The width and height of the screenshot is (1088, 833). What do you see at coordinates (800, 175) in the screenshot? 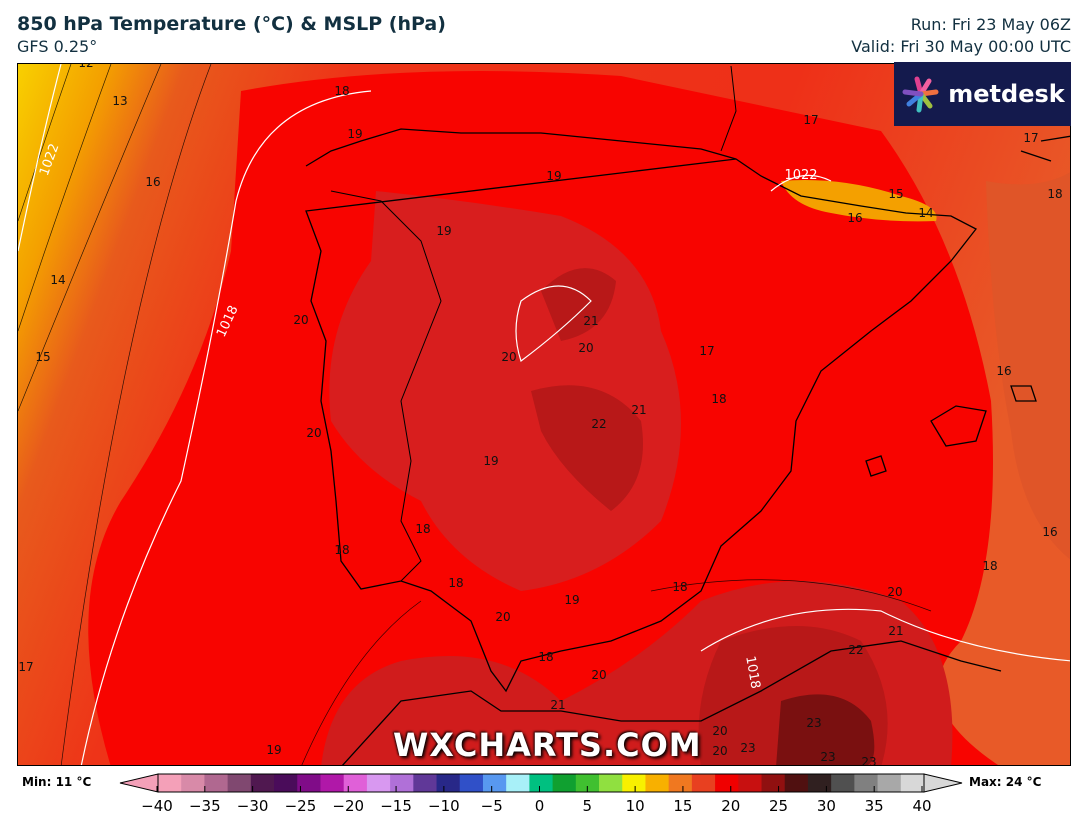
I see `isobar-label: 1022` at bounding box center [800, 175].